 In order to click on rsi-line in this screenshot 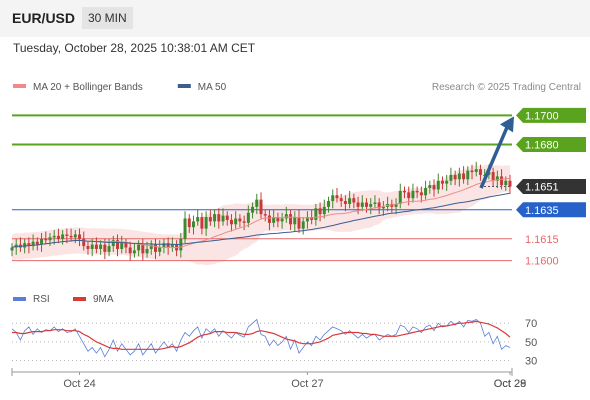, I will do `click(261, 338)`.